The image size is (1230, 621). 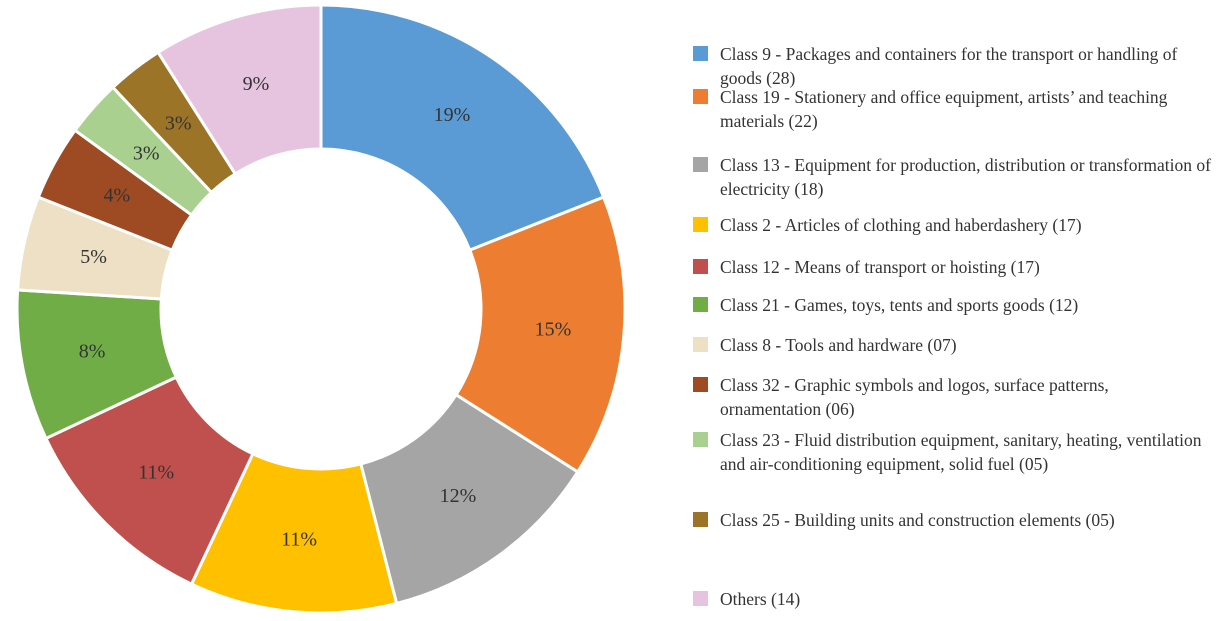 I want to click on data-label: 12%, so click(x=458, y=496).